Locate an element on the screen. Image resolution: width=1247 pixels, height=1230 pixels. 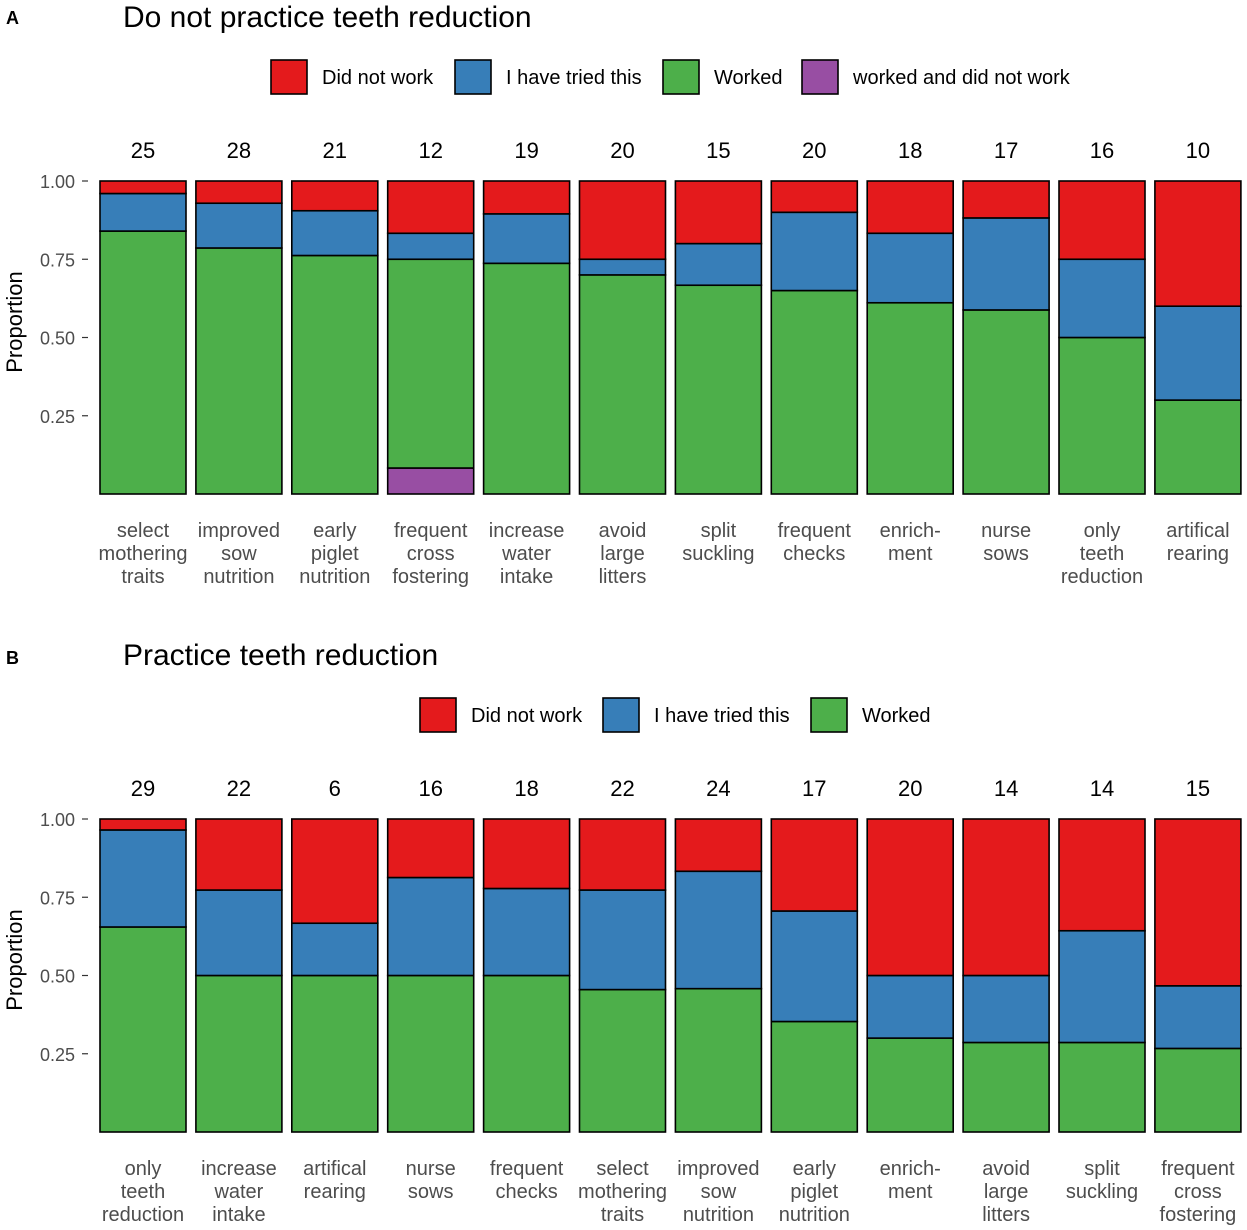
legend: Did not work I have tried this Worked is located at coordinates (675, 715).